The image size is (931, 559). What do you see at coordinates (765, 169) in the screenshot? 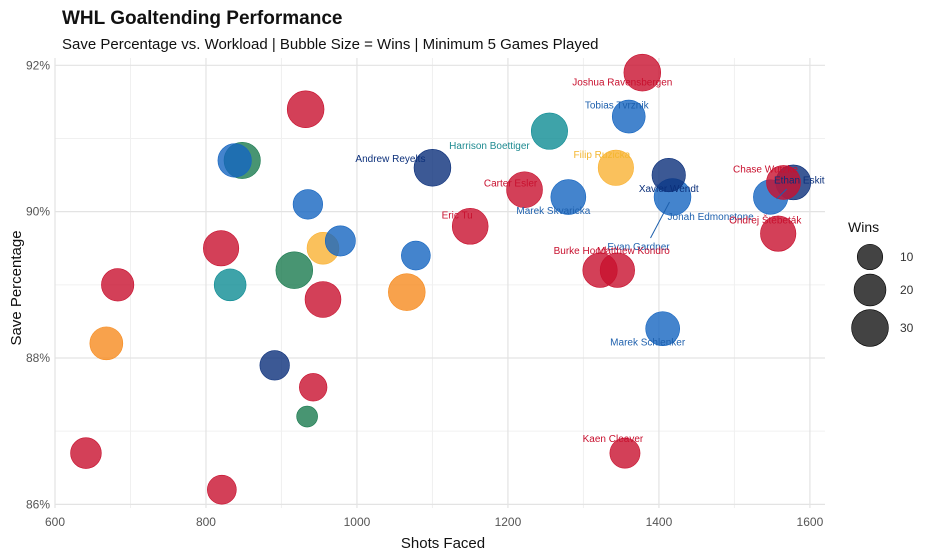
I see `point-label: Chase Wutzke` at bounding box center [765, 169].